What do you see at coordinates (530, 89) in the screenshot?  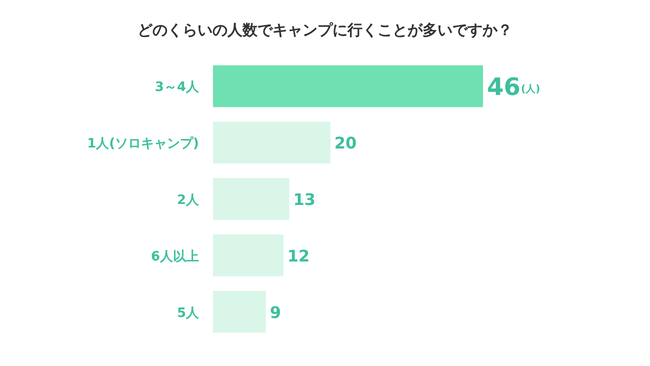 I see `text: (人)` at bounding box center [530, 89].